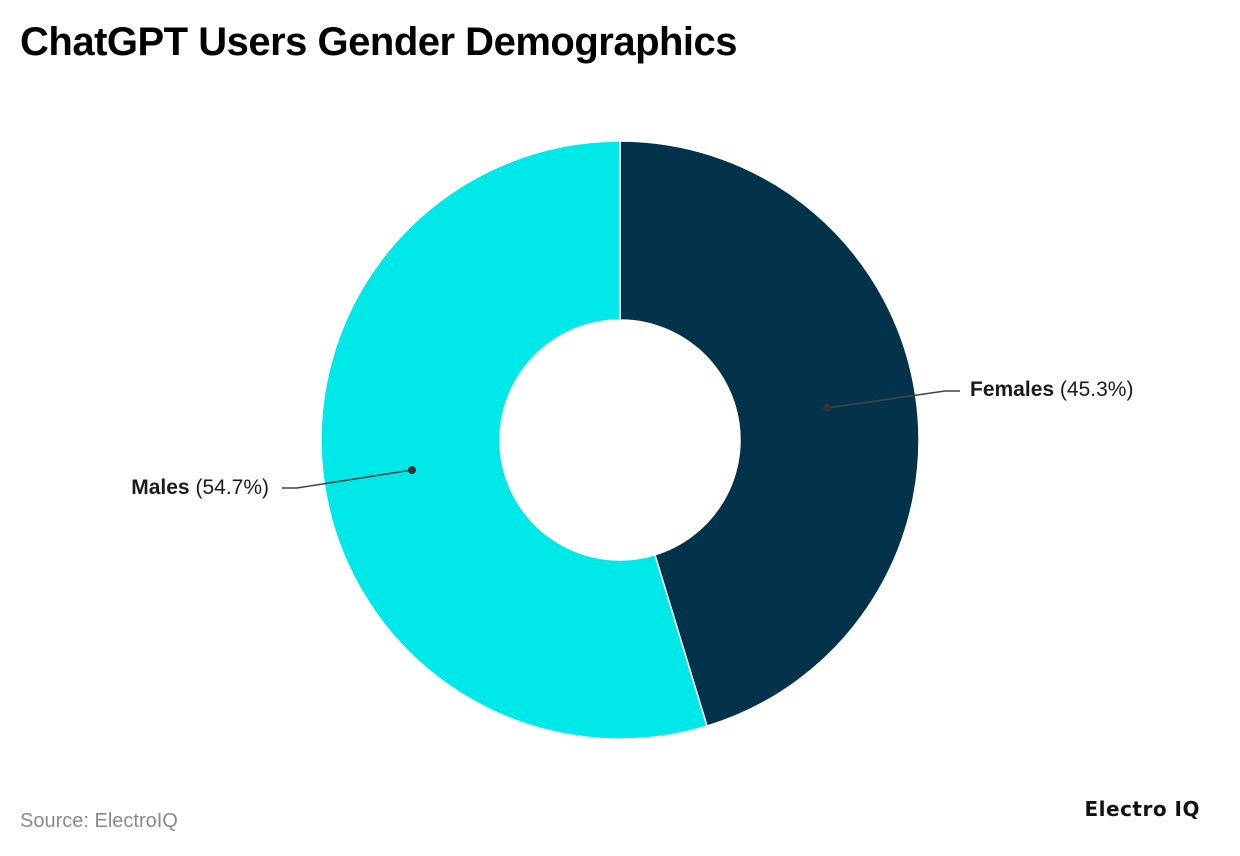 This screenshot has height=856, width=1240. Describe the element at coordinates (160, 487) in the screenshot. I see `label-name-males: Males` at that location.